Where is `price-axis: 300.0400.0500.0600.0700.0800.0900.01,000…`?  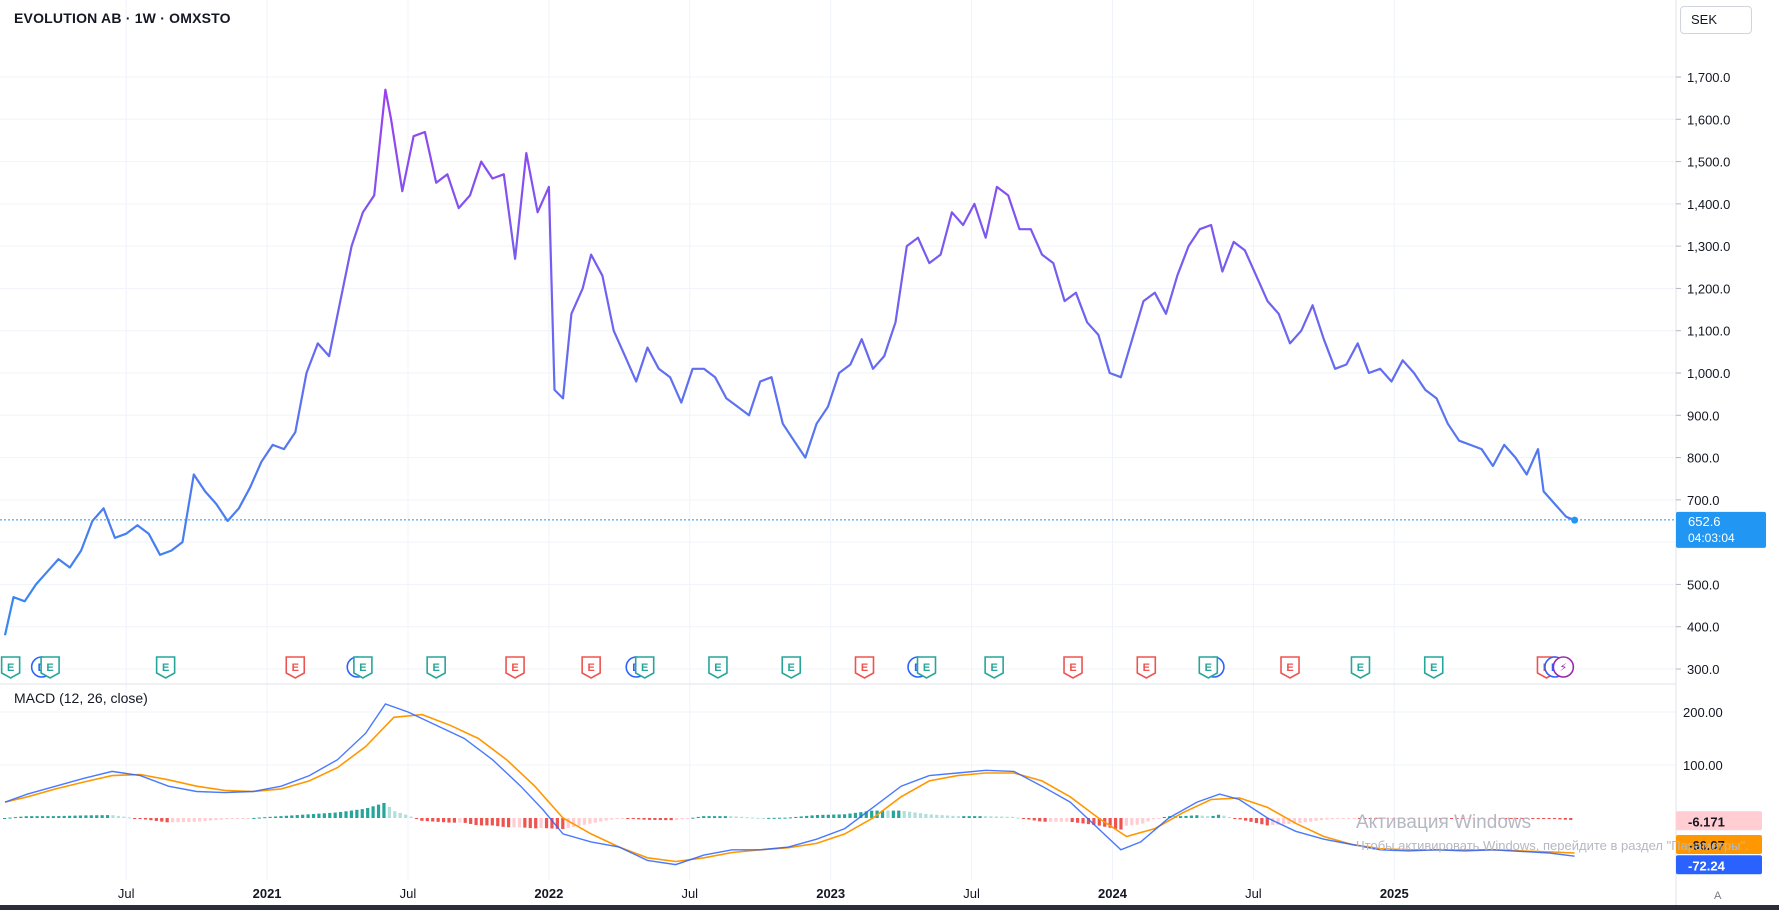 price-axis: 300.0400.0500.0600.0700.0800.0900.01,000… is located at coordinates (1703, 373).